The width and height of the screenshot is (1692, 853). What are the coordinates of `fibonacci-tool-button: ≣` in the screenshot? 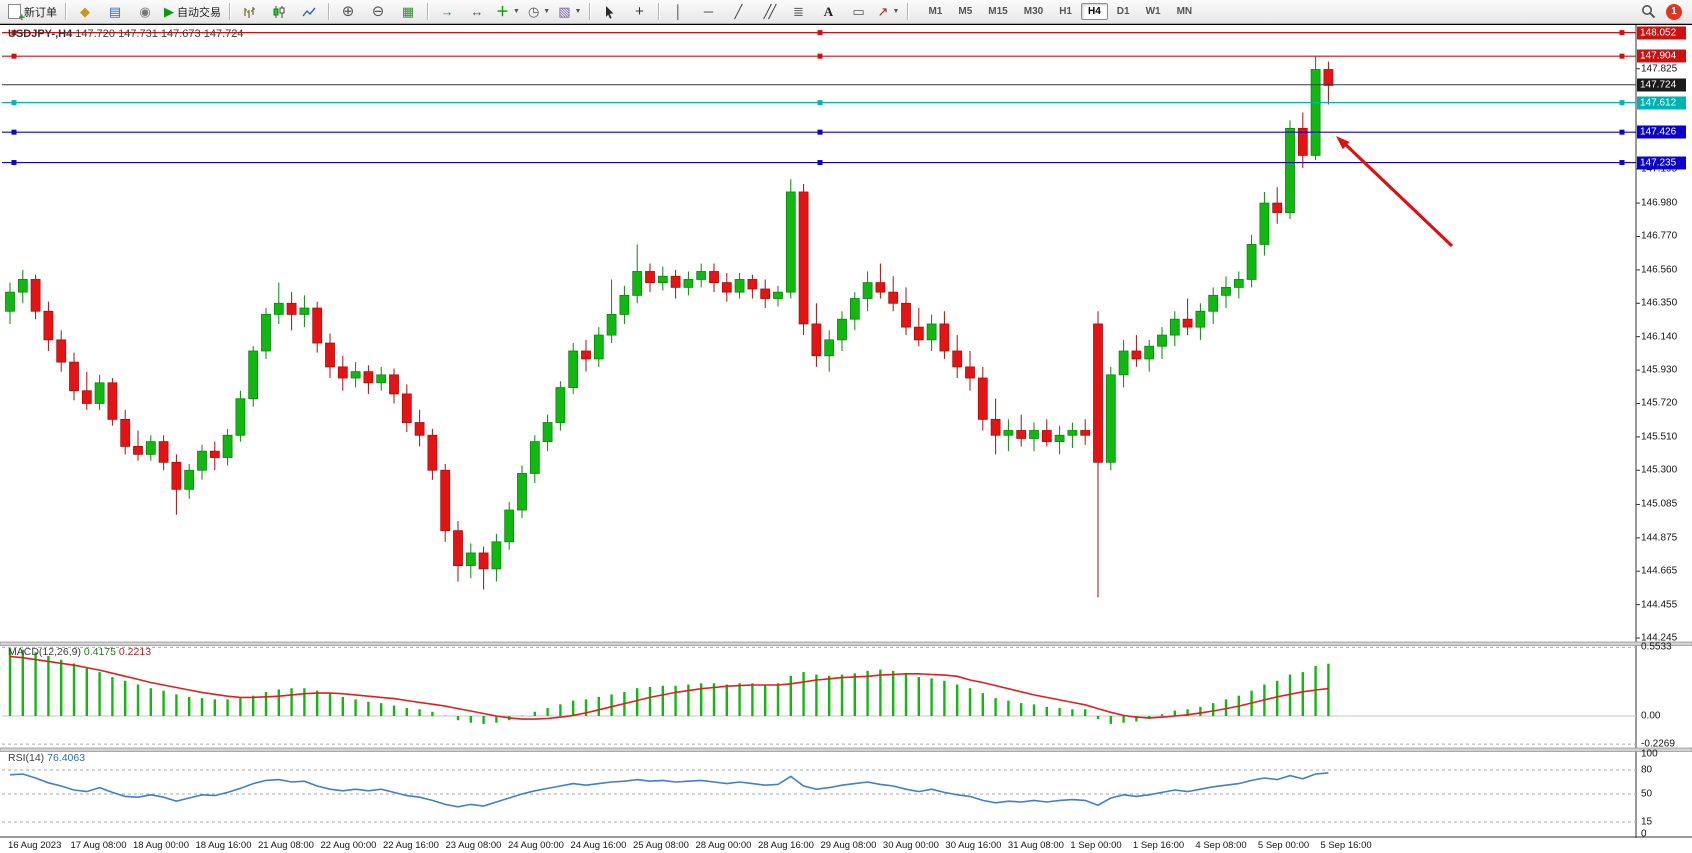 It's located at (798, 12).